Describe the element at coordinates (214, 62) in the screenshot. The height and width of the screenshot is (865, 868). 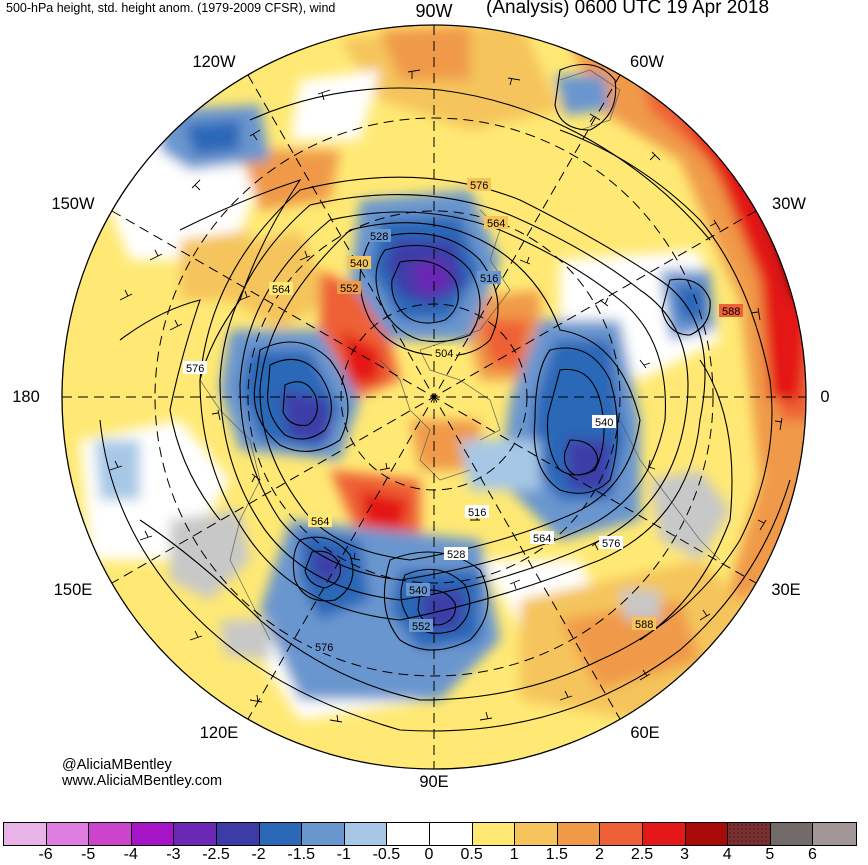
I see `lon-label-120w: 120W` at that location.